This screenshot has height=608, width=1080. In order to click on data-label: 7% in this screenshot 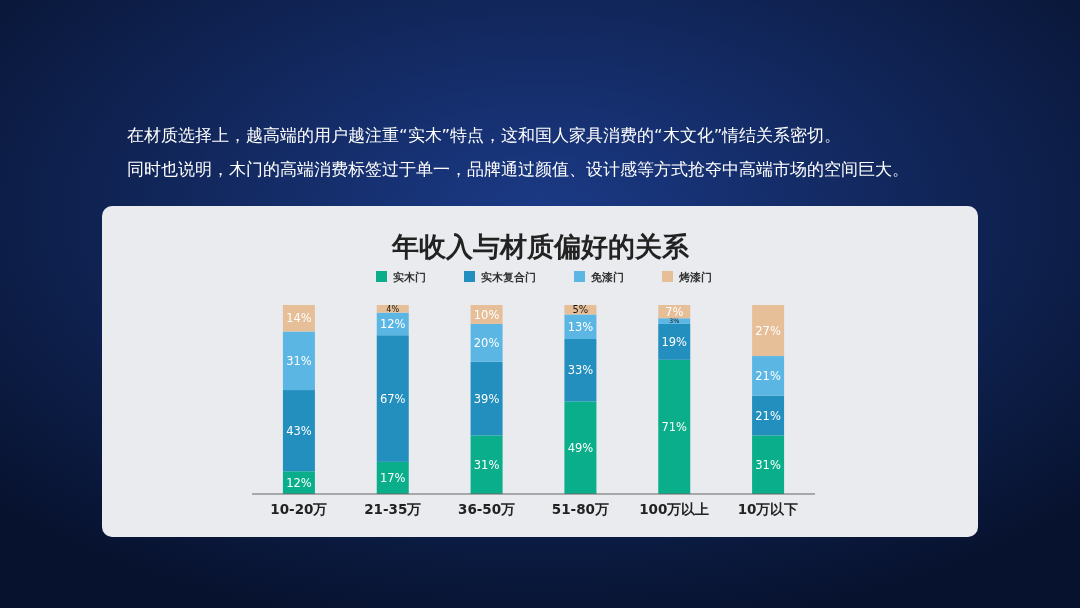, I will do `click(674, 311)`.